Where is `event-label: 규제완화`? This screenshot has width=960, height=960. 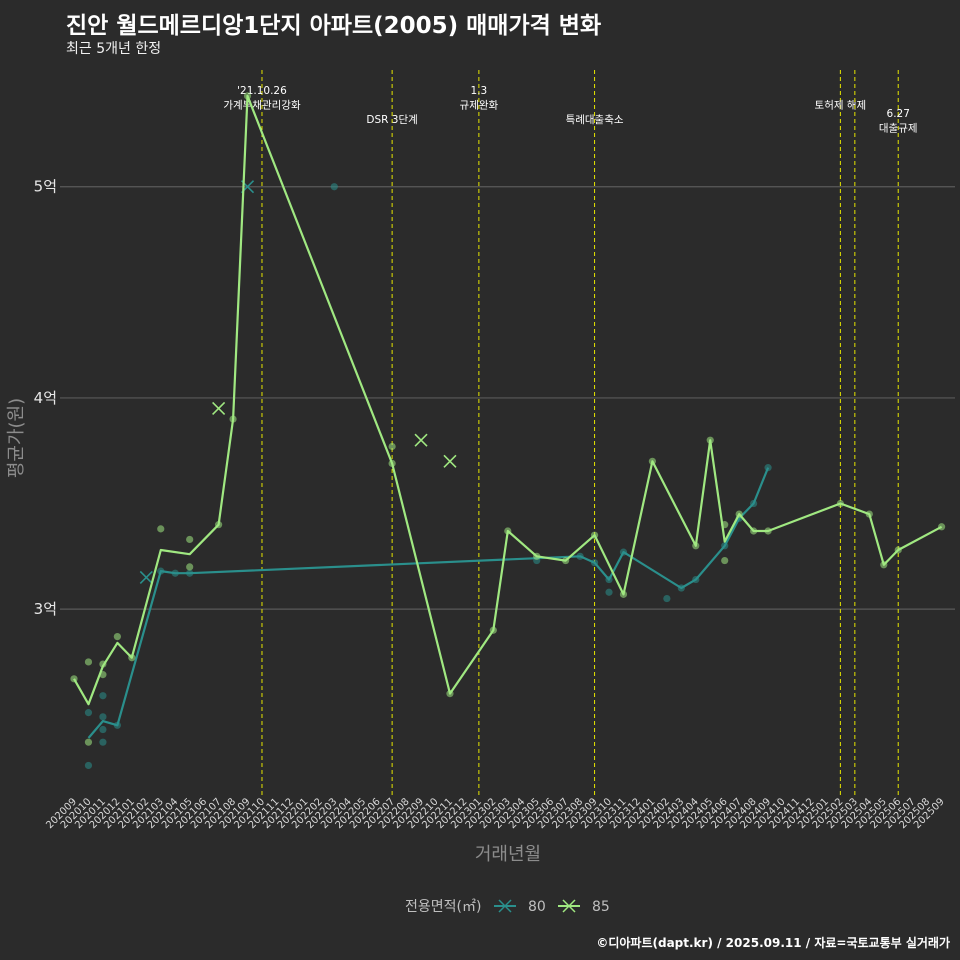 event-label: 규제완화 is located at coordinates (479, 105).